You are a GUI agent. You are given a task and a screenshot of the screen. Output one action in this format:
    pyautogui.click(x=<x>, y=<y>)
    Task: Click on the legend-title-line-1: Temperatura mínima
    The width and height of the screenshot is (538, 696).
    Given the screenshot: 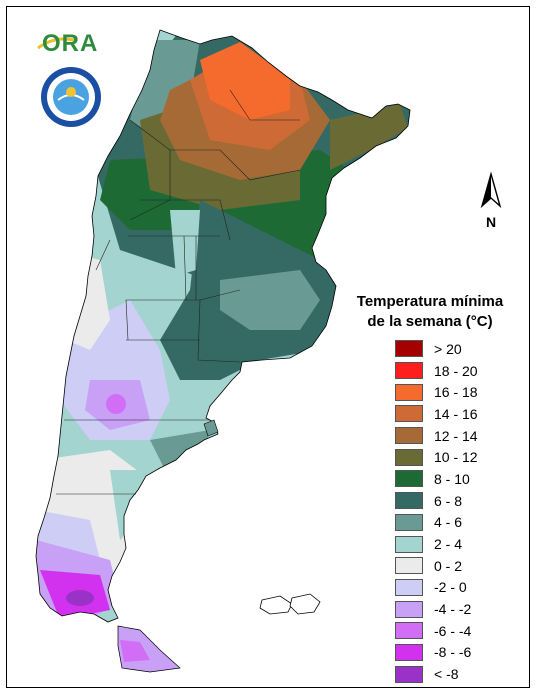 What is the action you would take?
    pyautogui.click(x=430, y=301)
    